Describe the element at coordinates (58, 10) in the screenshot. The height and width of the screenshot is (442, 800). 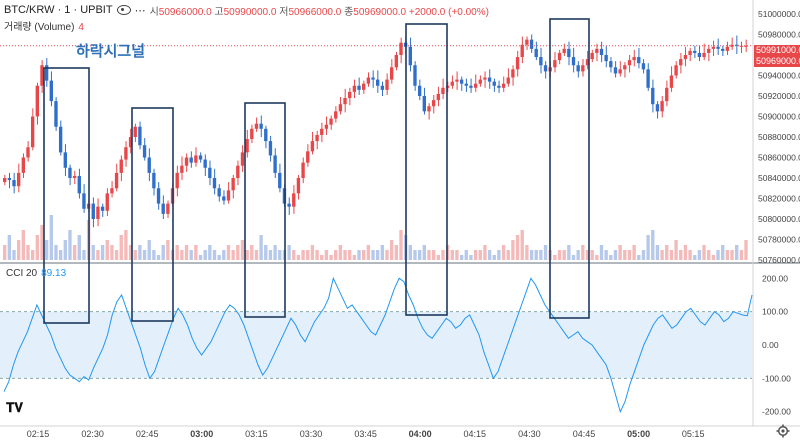
I see `symbol-label: BTC/KRW · 1 · UPBIT` at that location.